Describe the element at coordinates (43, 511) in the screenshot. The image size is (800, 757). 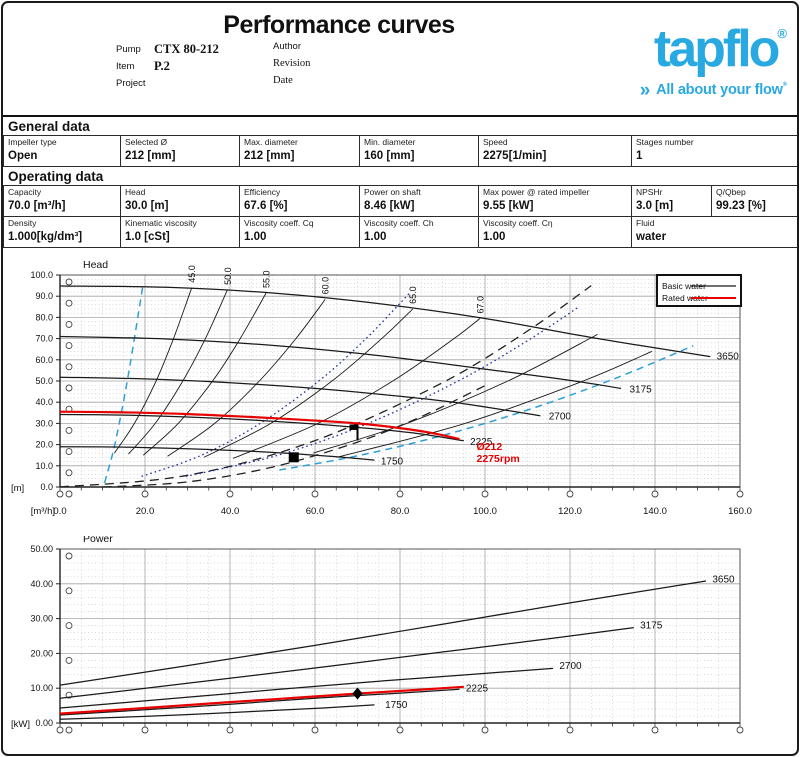
I see `svg-text: [m³/h]` at that location.